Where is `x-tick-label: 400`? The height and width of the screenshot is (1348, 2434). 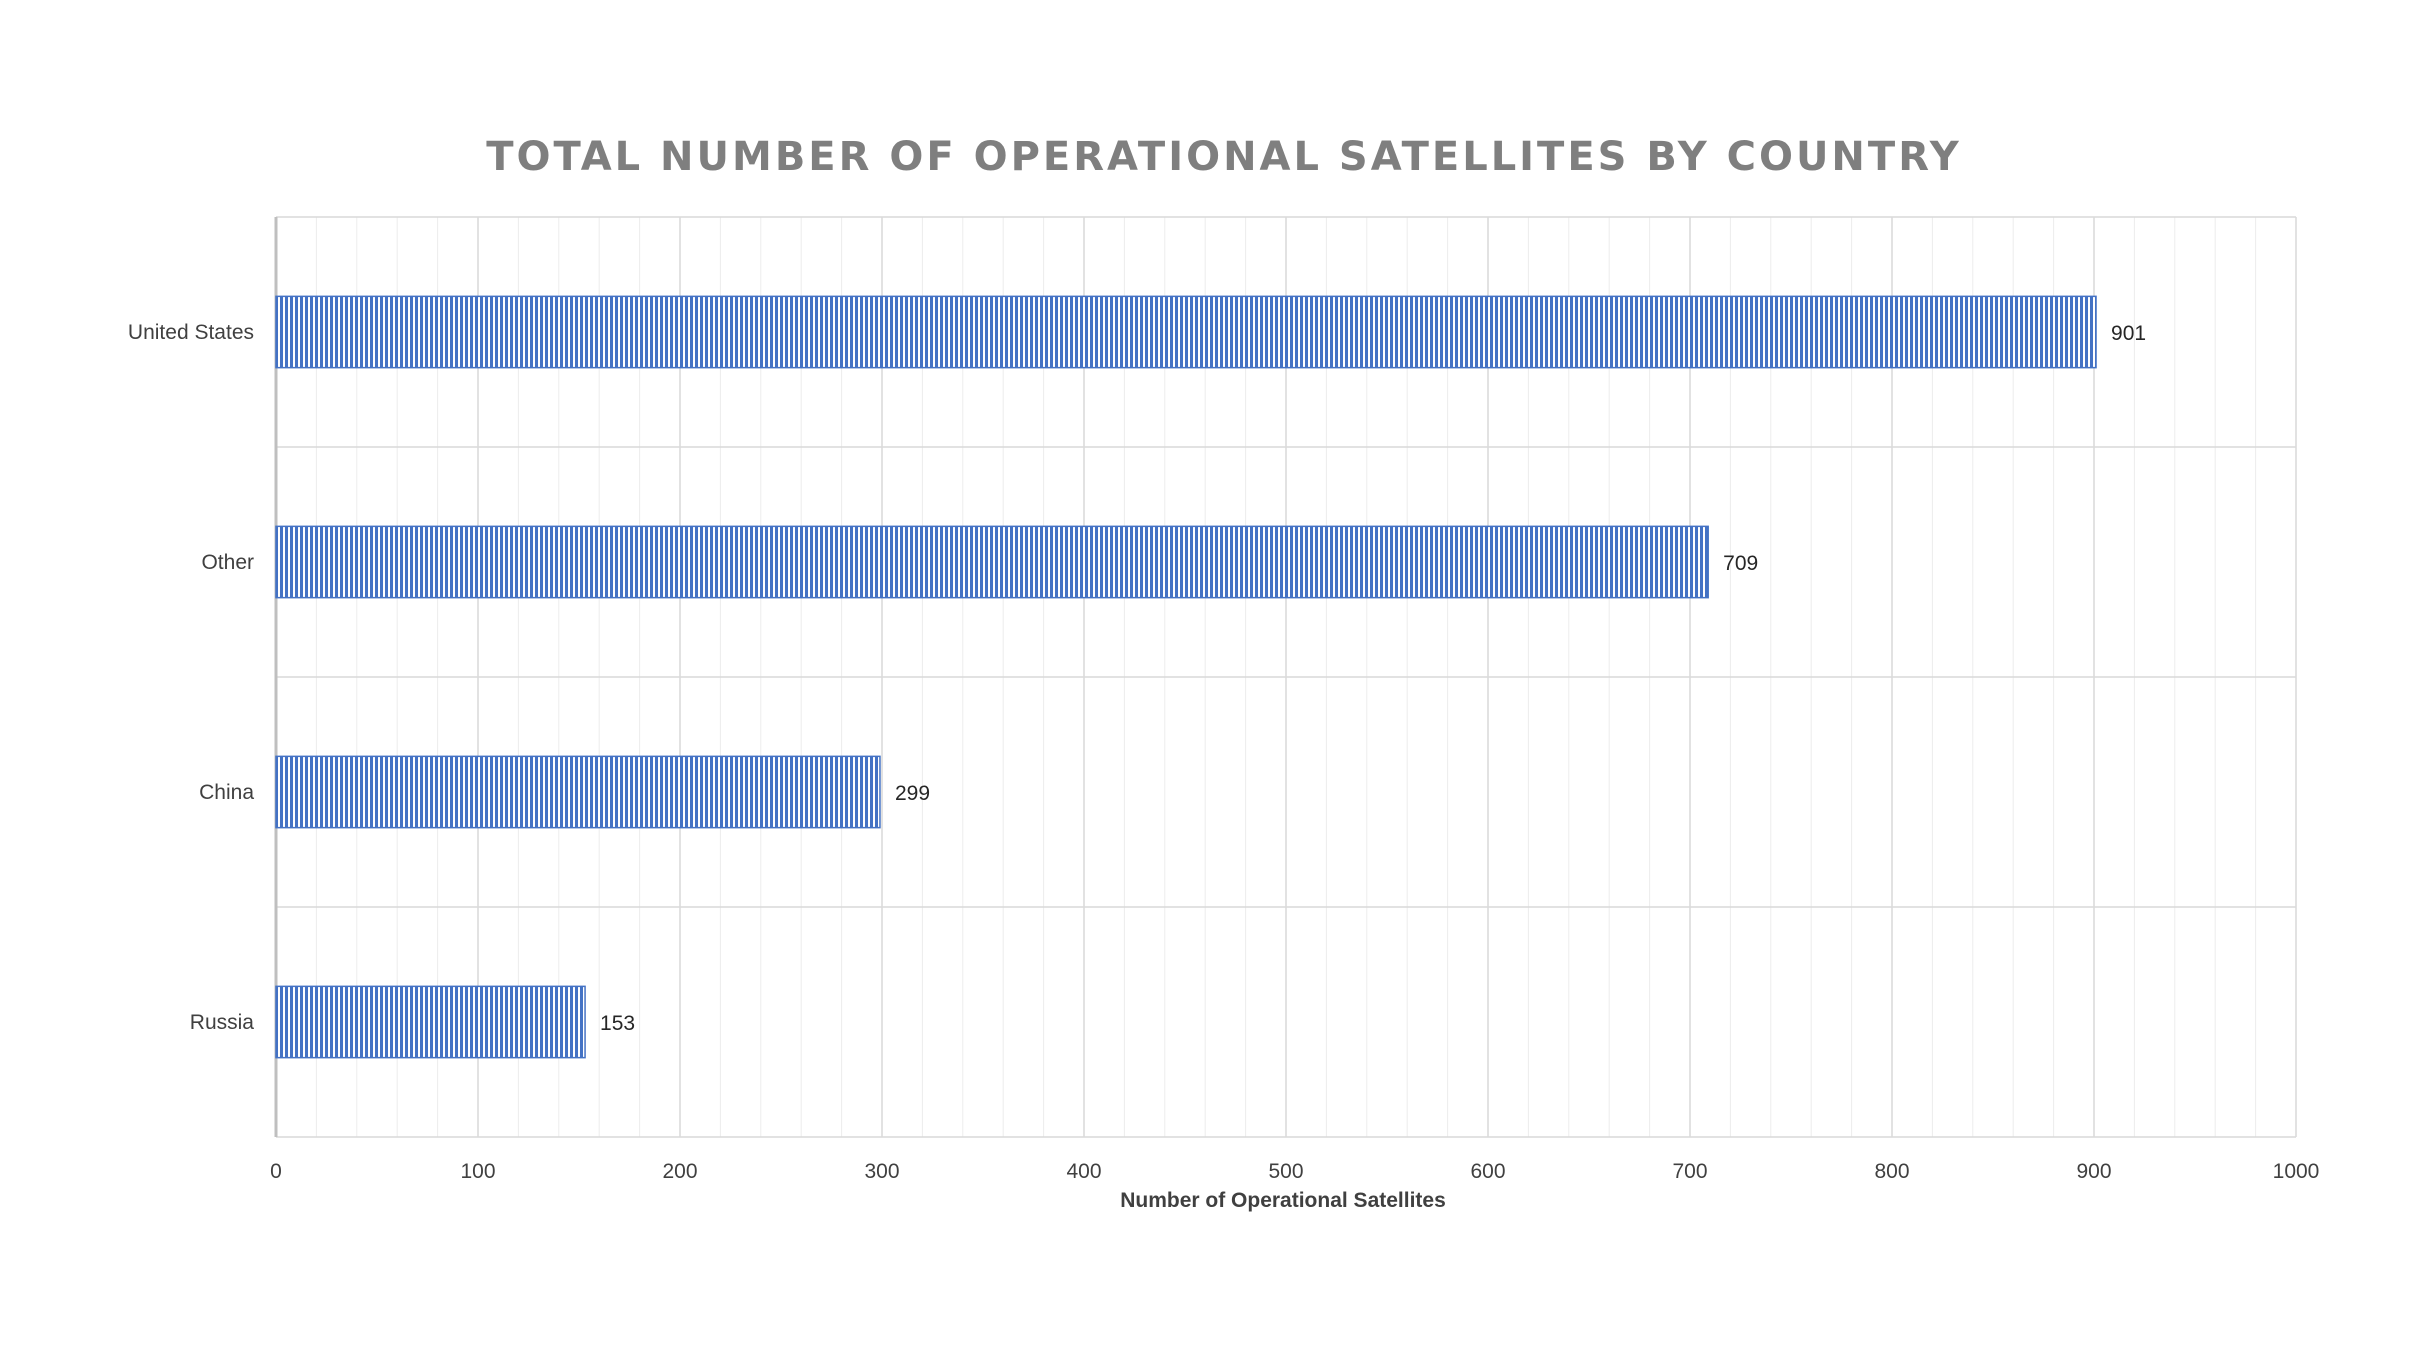
x-tick-label: 400 is located at coordinates (1083, 1171).